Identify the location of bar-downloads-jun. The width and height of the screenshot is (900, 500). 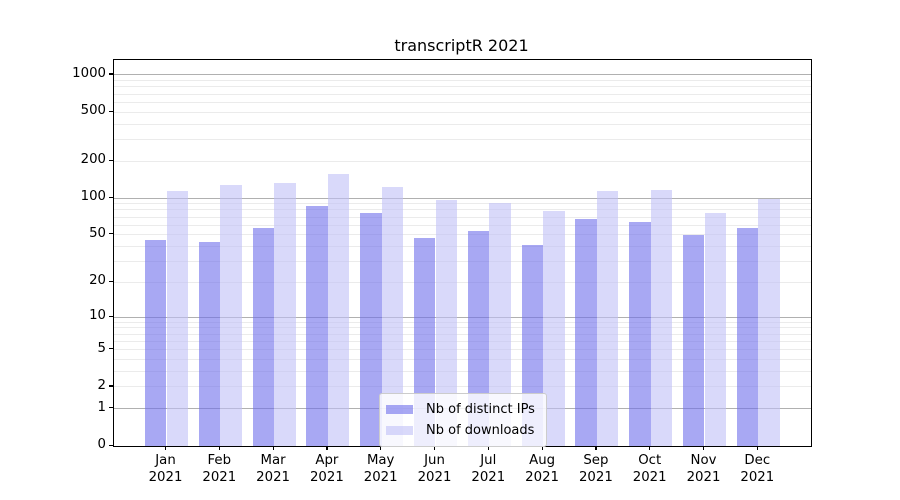
(446, 323).